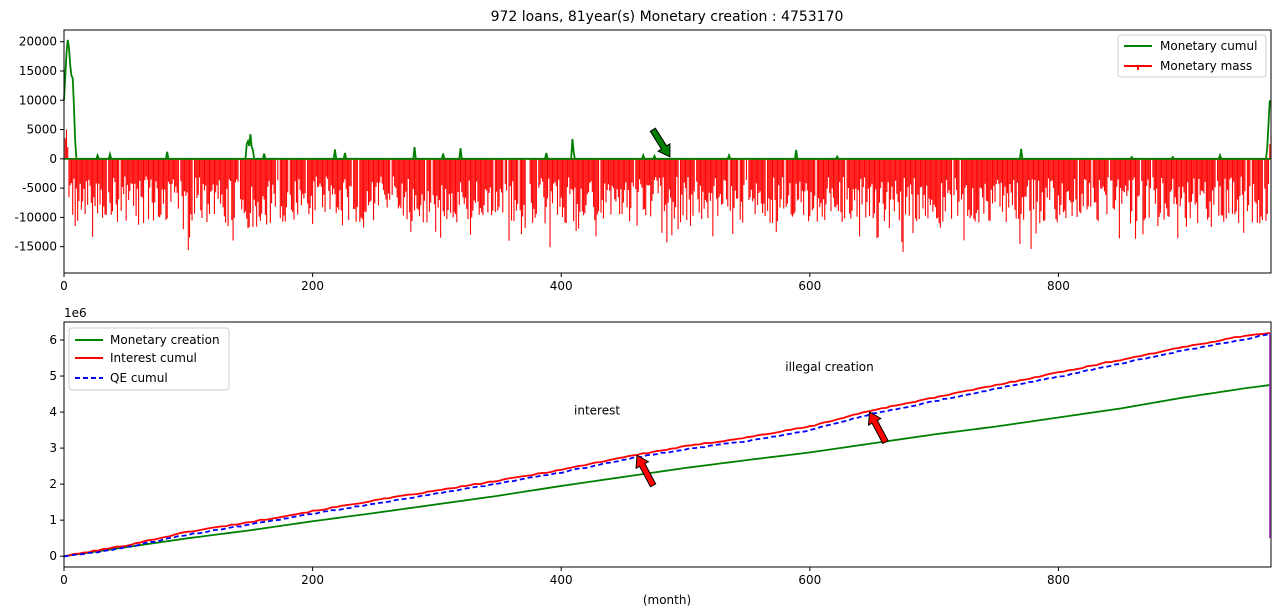  Describe the element at coordinates (53, 159) in the screenshot. I see `top-y-tick-label: 0` at that location.